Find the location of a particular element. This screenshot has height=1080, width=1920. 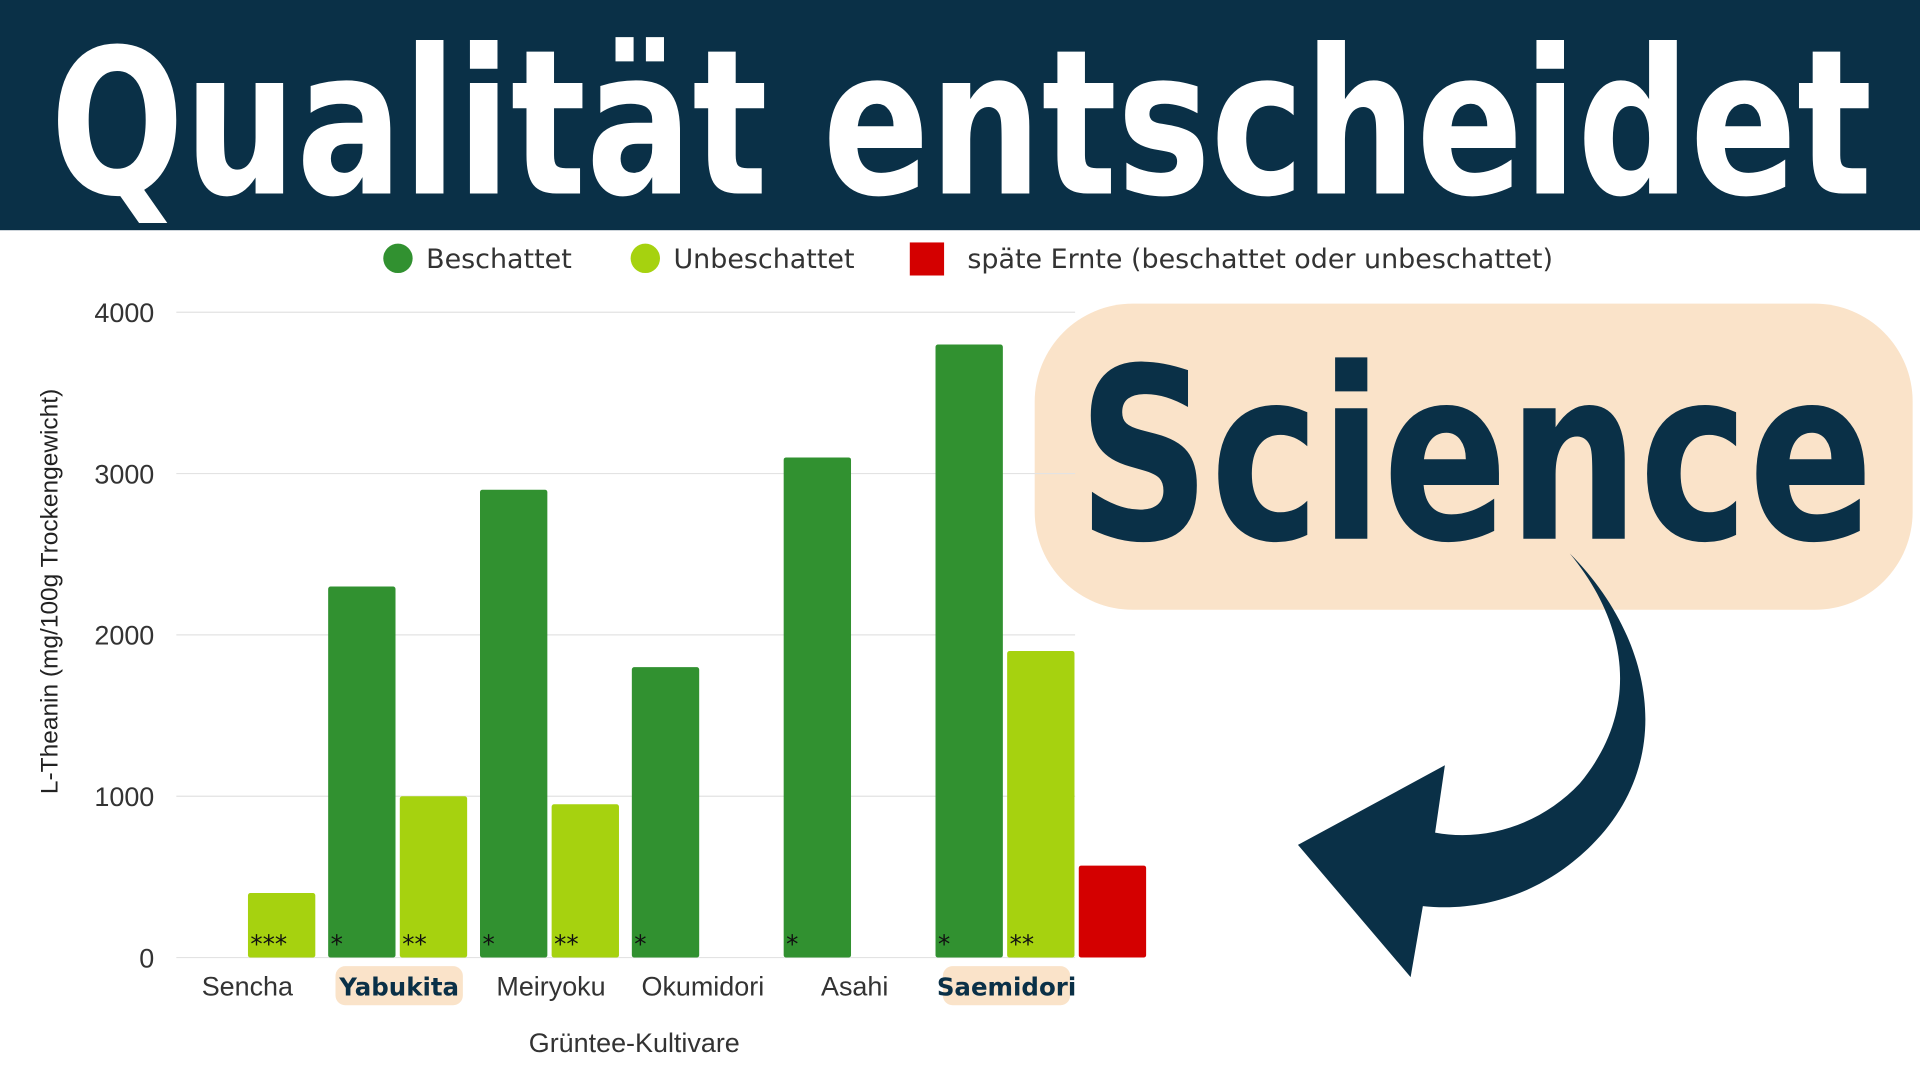

legend-label: Unbeschattet is located at coordinates (763, 259).